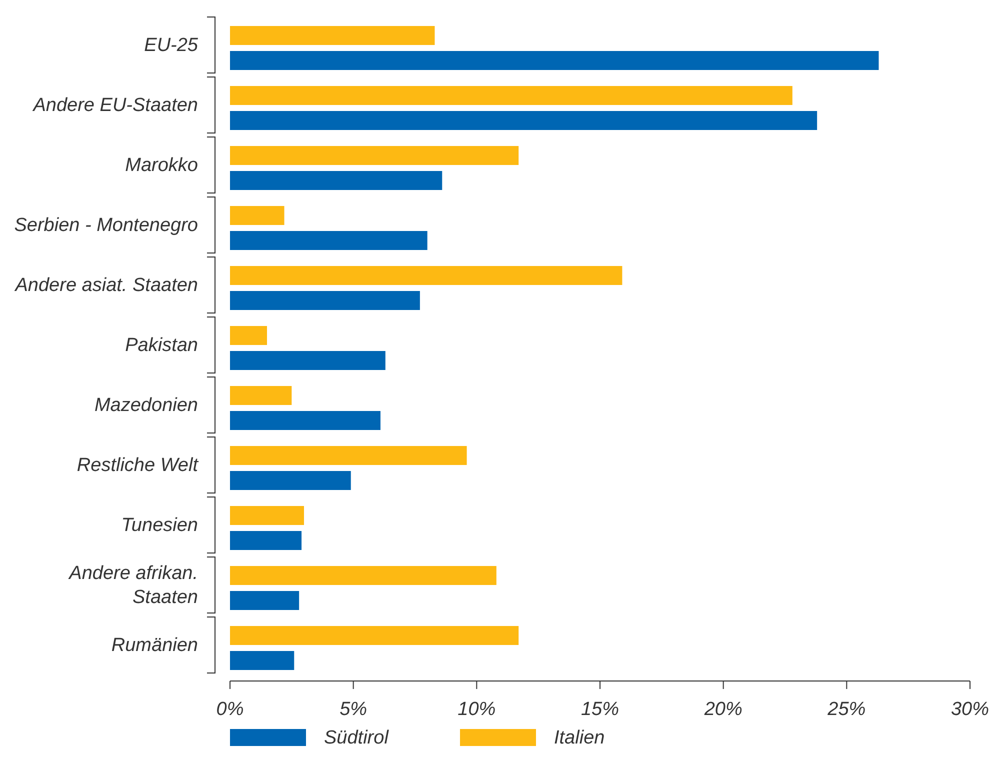 The image size is (996, 758). What do you see at coordinates (722, 709) in the screenshot?
I see `x-tick-label: 20%` at bounding box center [722, 709].